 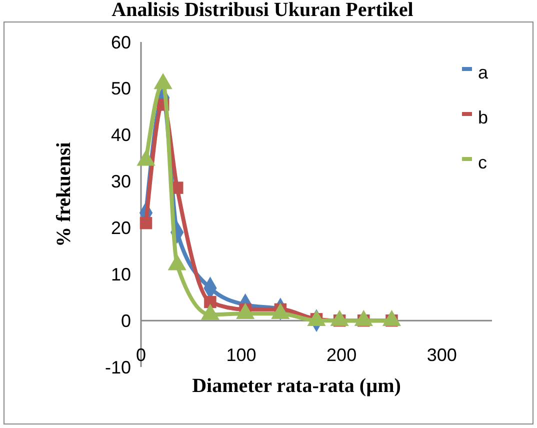 I want to click on y-axis-title: % frekuensi, so click(x=64, y=194).